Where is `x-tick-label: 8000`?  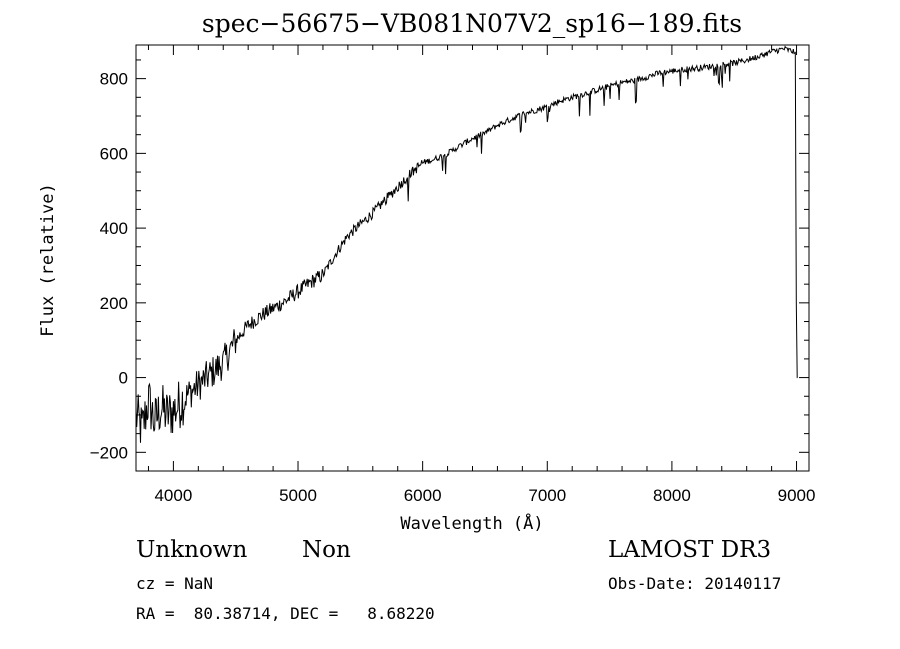
x-tick-label: 8000 is located at coordinates (672, 495).